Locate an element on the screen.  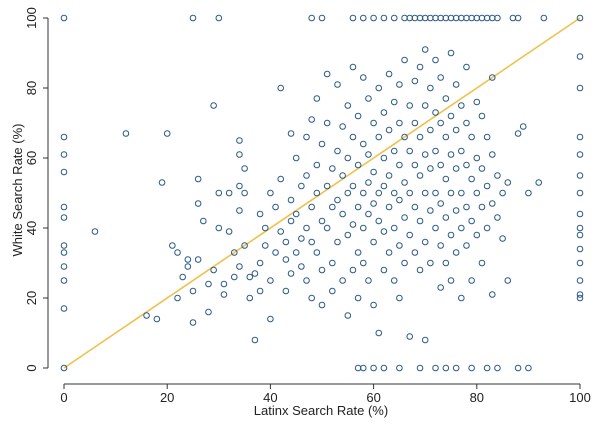
x-tick-label: 100 is located at coordinates (580, 397).